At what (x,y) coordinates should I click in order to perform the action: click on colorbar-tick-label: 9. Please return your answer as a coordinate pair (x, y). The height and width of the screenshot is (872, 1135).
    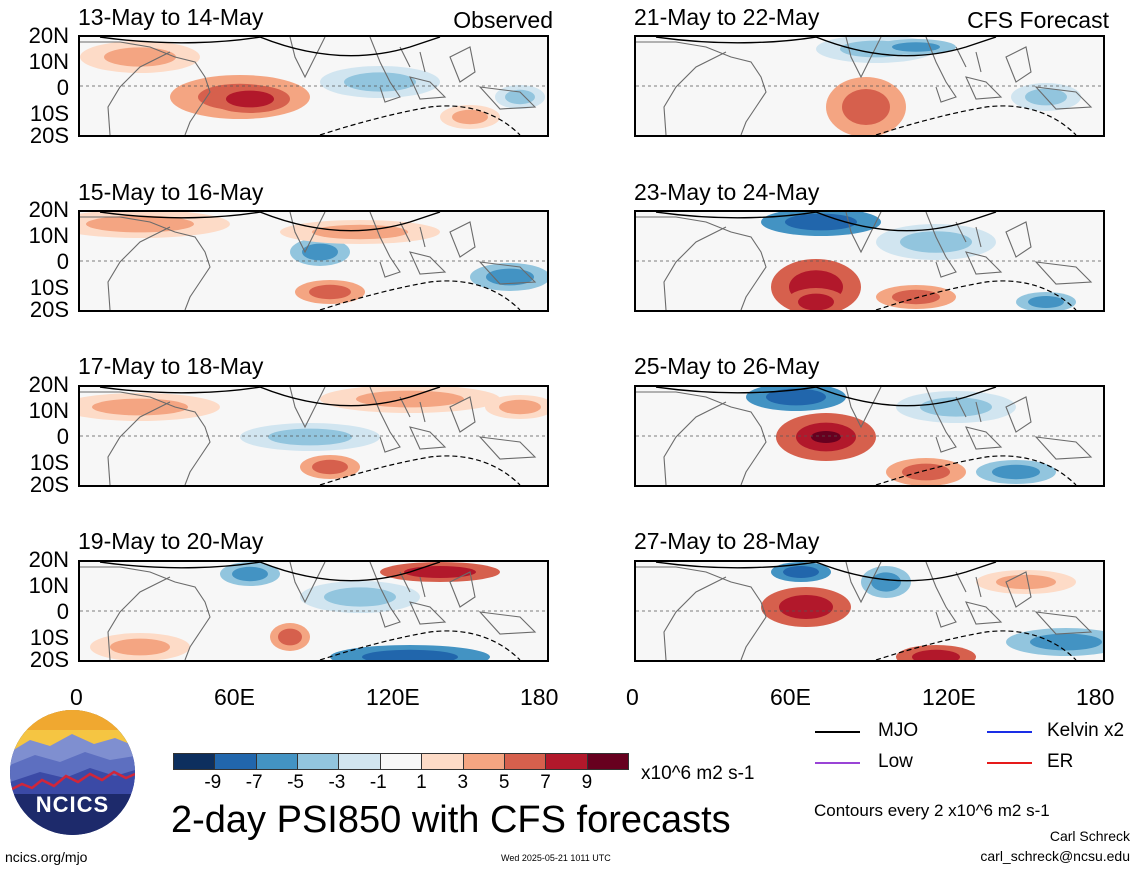
    Looking at the image, I should click on (587, 782).